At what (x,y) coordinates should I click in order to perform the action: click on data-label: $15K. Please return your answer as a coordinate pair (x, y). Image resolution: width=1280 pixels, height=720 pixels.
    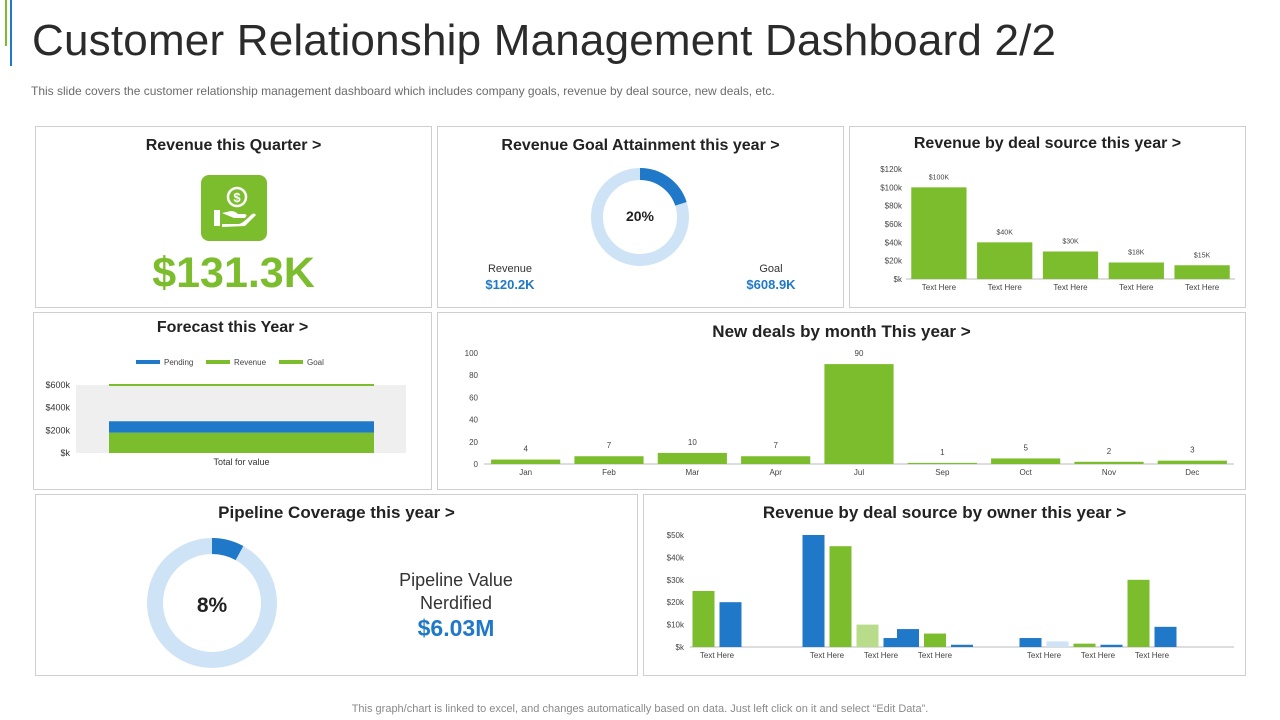
    Looking at the image, I should click on (1202, 255).